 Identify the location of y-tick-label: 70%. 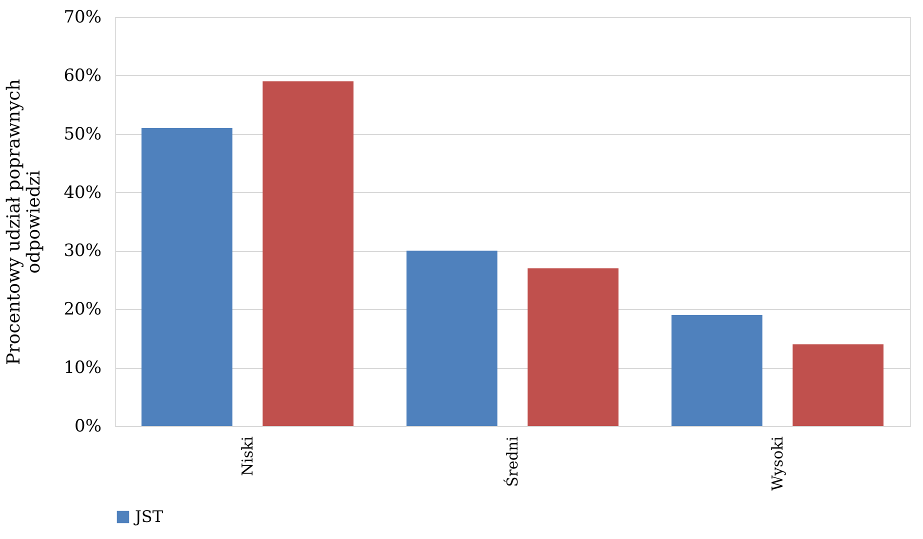
(83, 18).